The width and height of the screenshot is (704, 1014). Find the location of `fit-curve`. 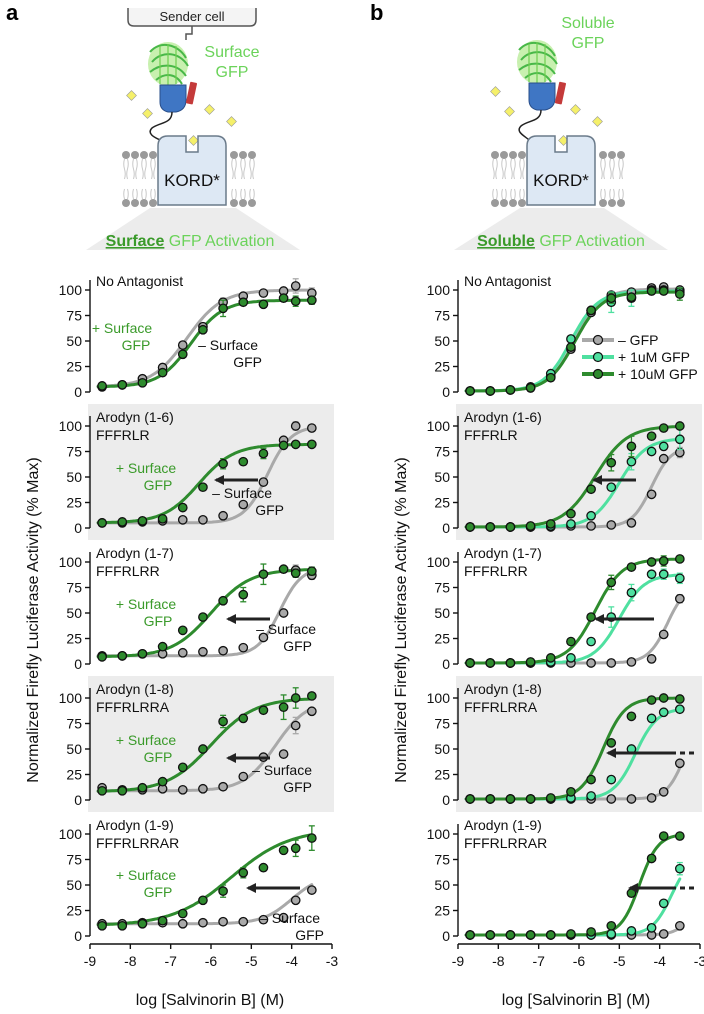

fit-curve is located at coordinates (573, 477).